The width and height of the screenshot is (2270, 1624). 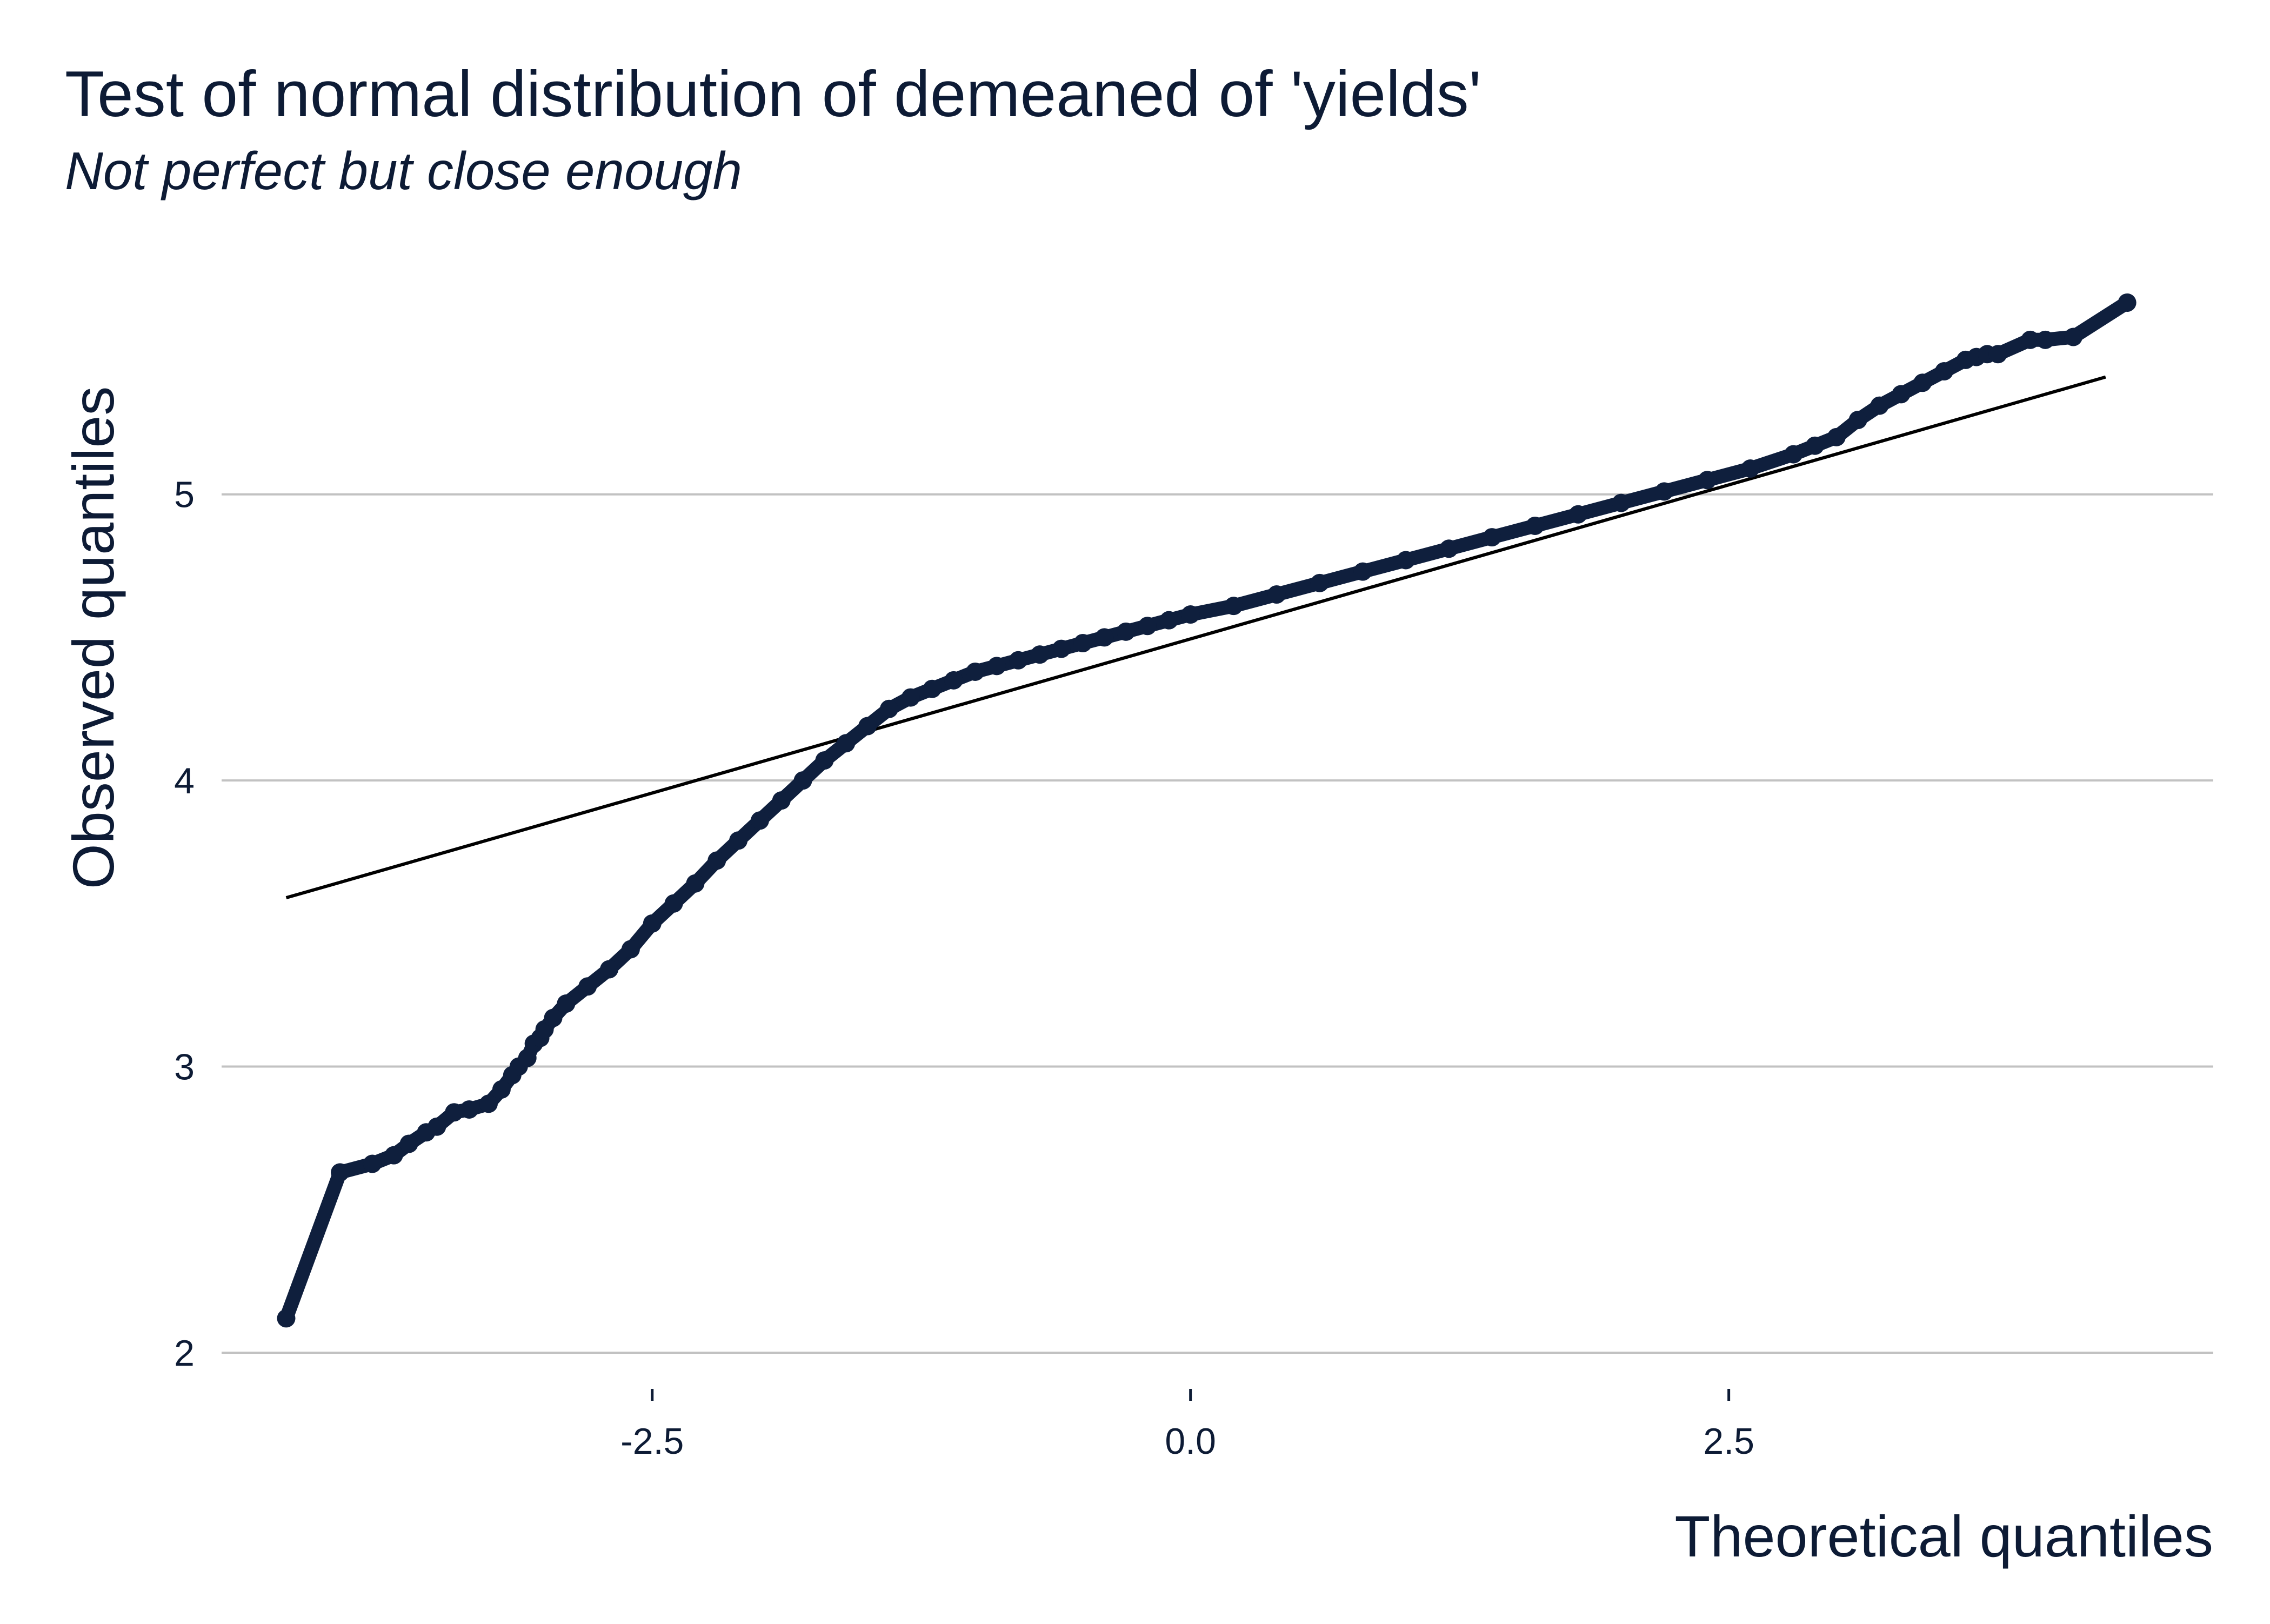 I want to click on x-tick-label-0: -2.5, so click(x=652, y=1441).